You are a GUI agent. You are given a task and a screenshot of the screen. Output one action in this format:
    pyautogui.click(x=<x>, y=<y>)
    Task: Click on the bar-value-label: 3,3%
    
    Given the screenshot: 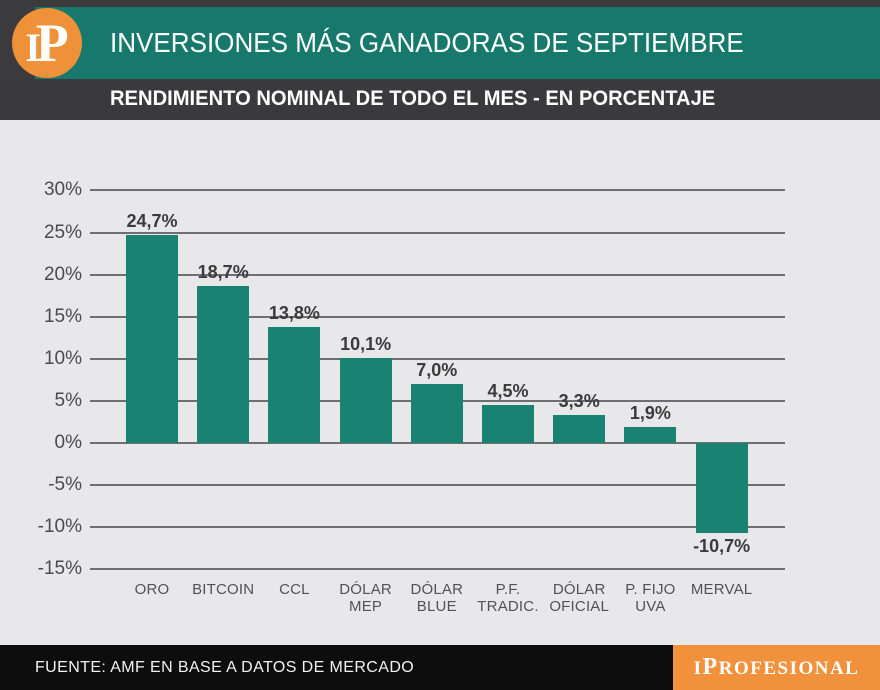 What is the action you would take?
    pyautogui.click(x=579, y=401)
    